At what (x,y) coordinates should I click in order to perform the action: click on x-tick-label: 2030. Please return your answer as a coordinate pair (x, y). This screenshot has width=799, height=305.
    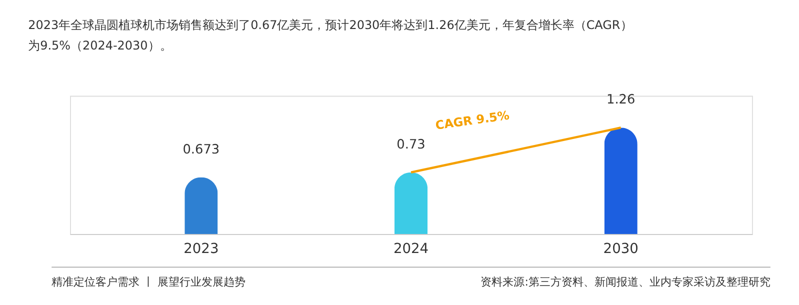
    Looking at the image, I should click on (620, 248).